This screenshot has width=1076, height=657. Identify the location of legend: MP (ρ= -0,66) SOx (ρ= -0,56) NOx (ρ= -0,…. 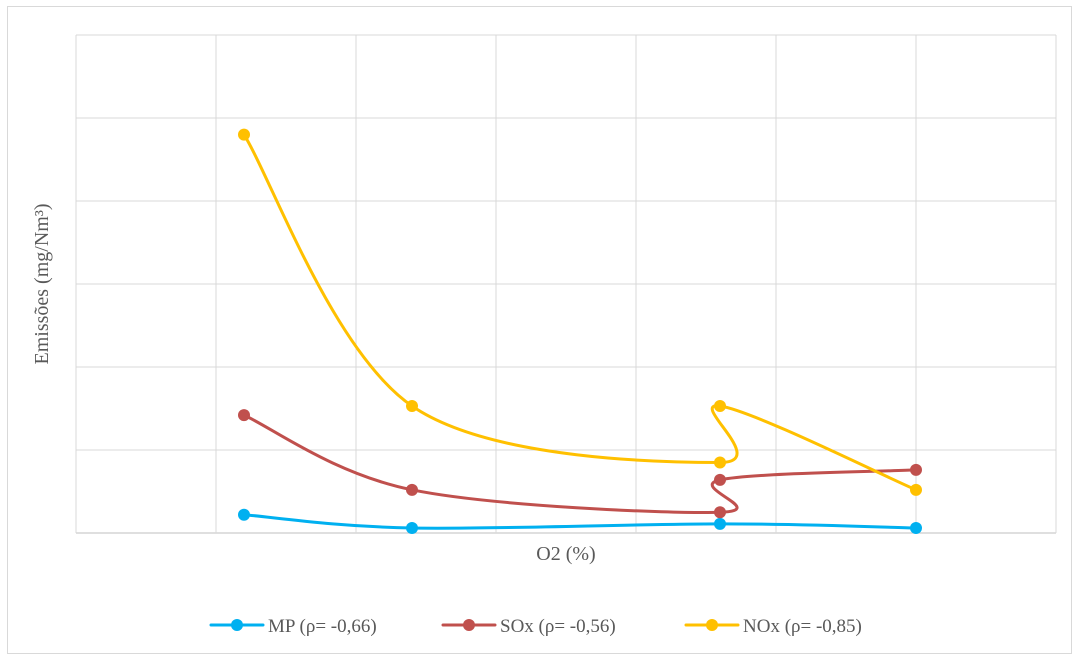
(535, 626).